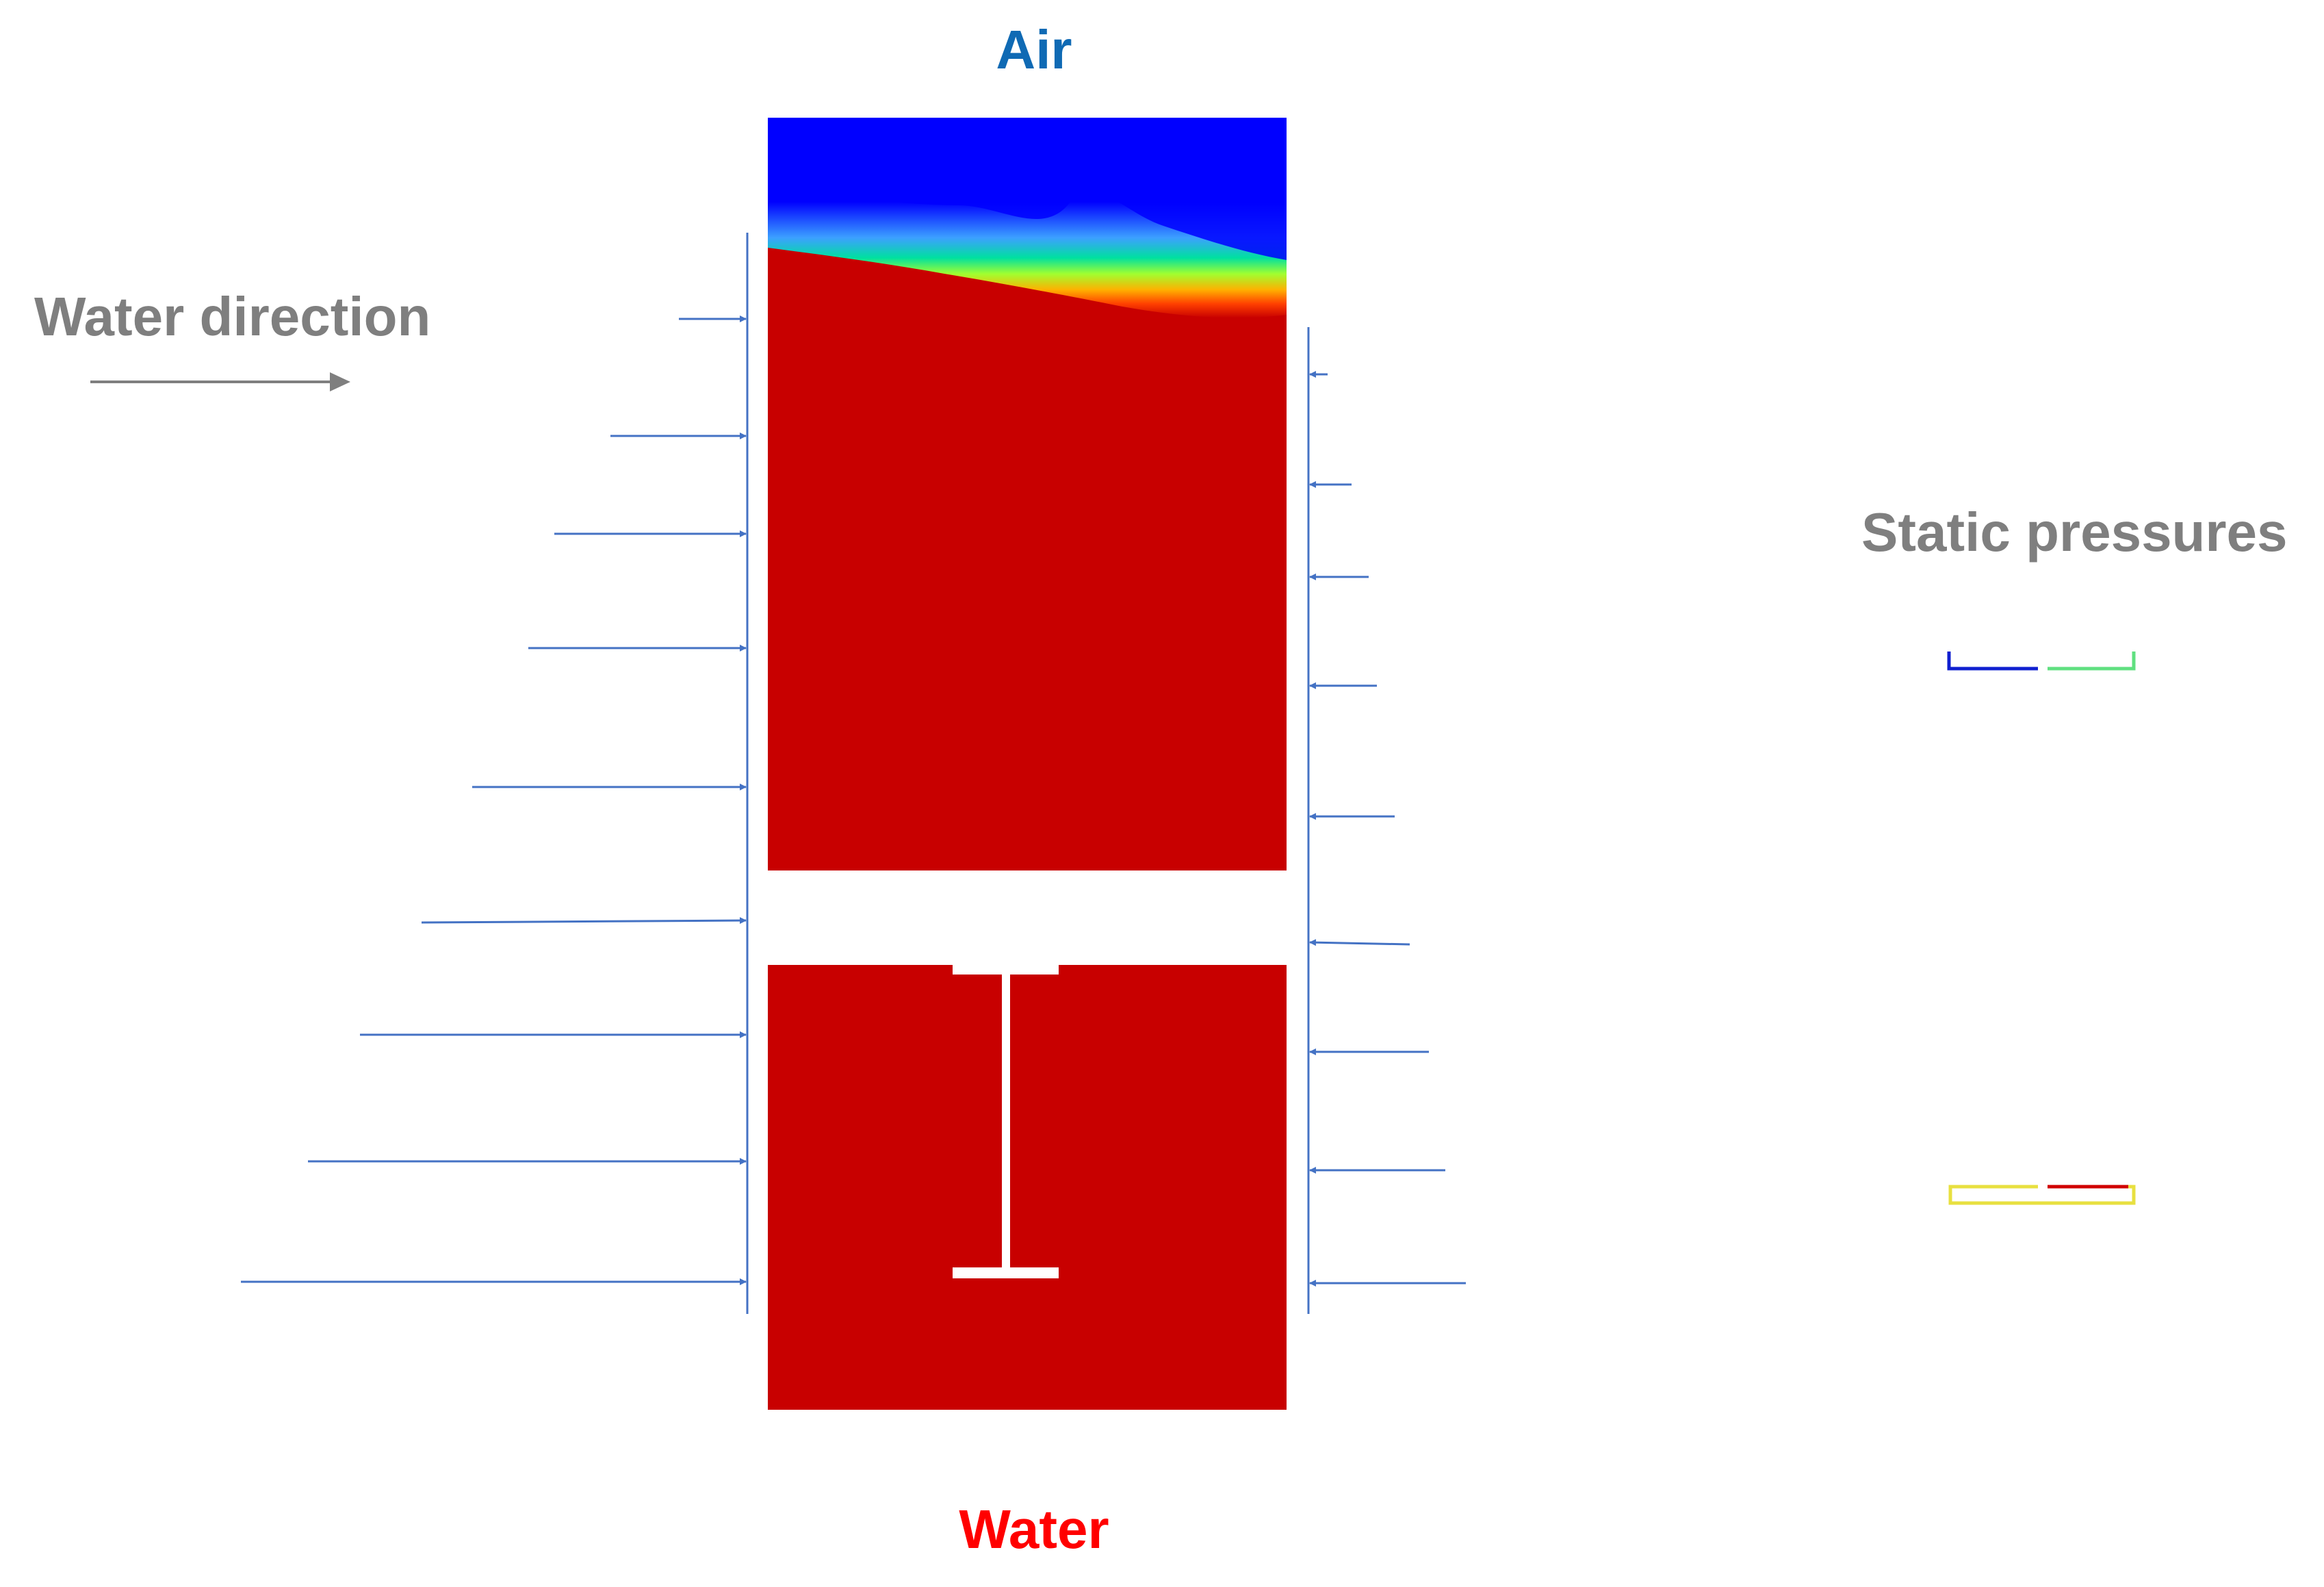 The width and height of the screenshot is (2324, 1587). What do you see at coordinates (1027, 494) in the screenshot?
I see `upper-domain` at bounding box center [1027, 494].